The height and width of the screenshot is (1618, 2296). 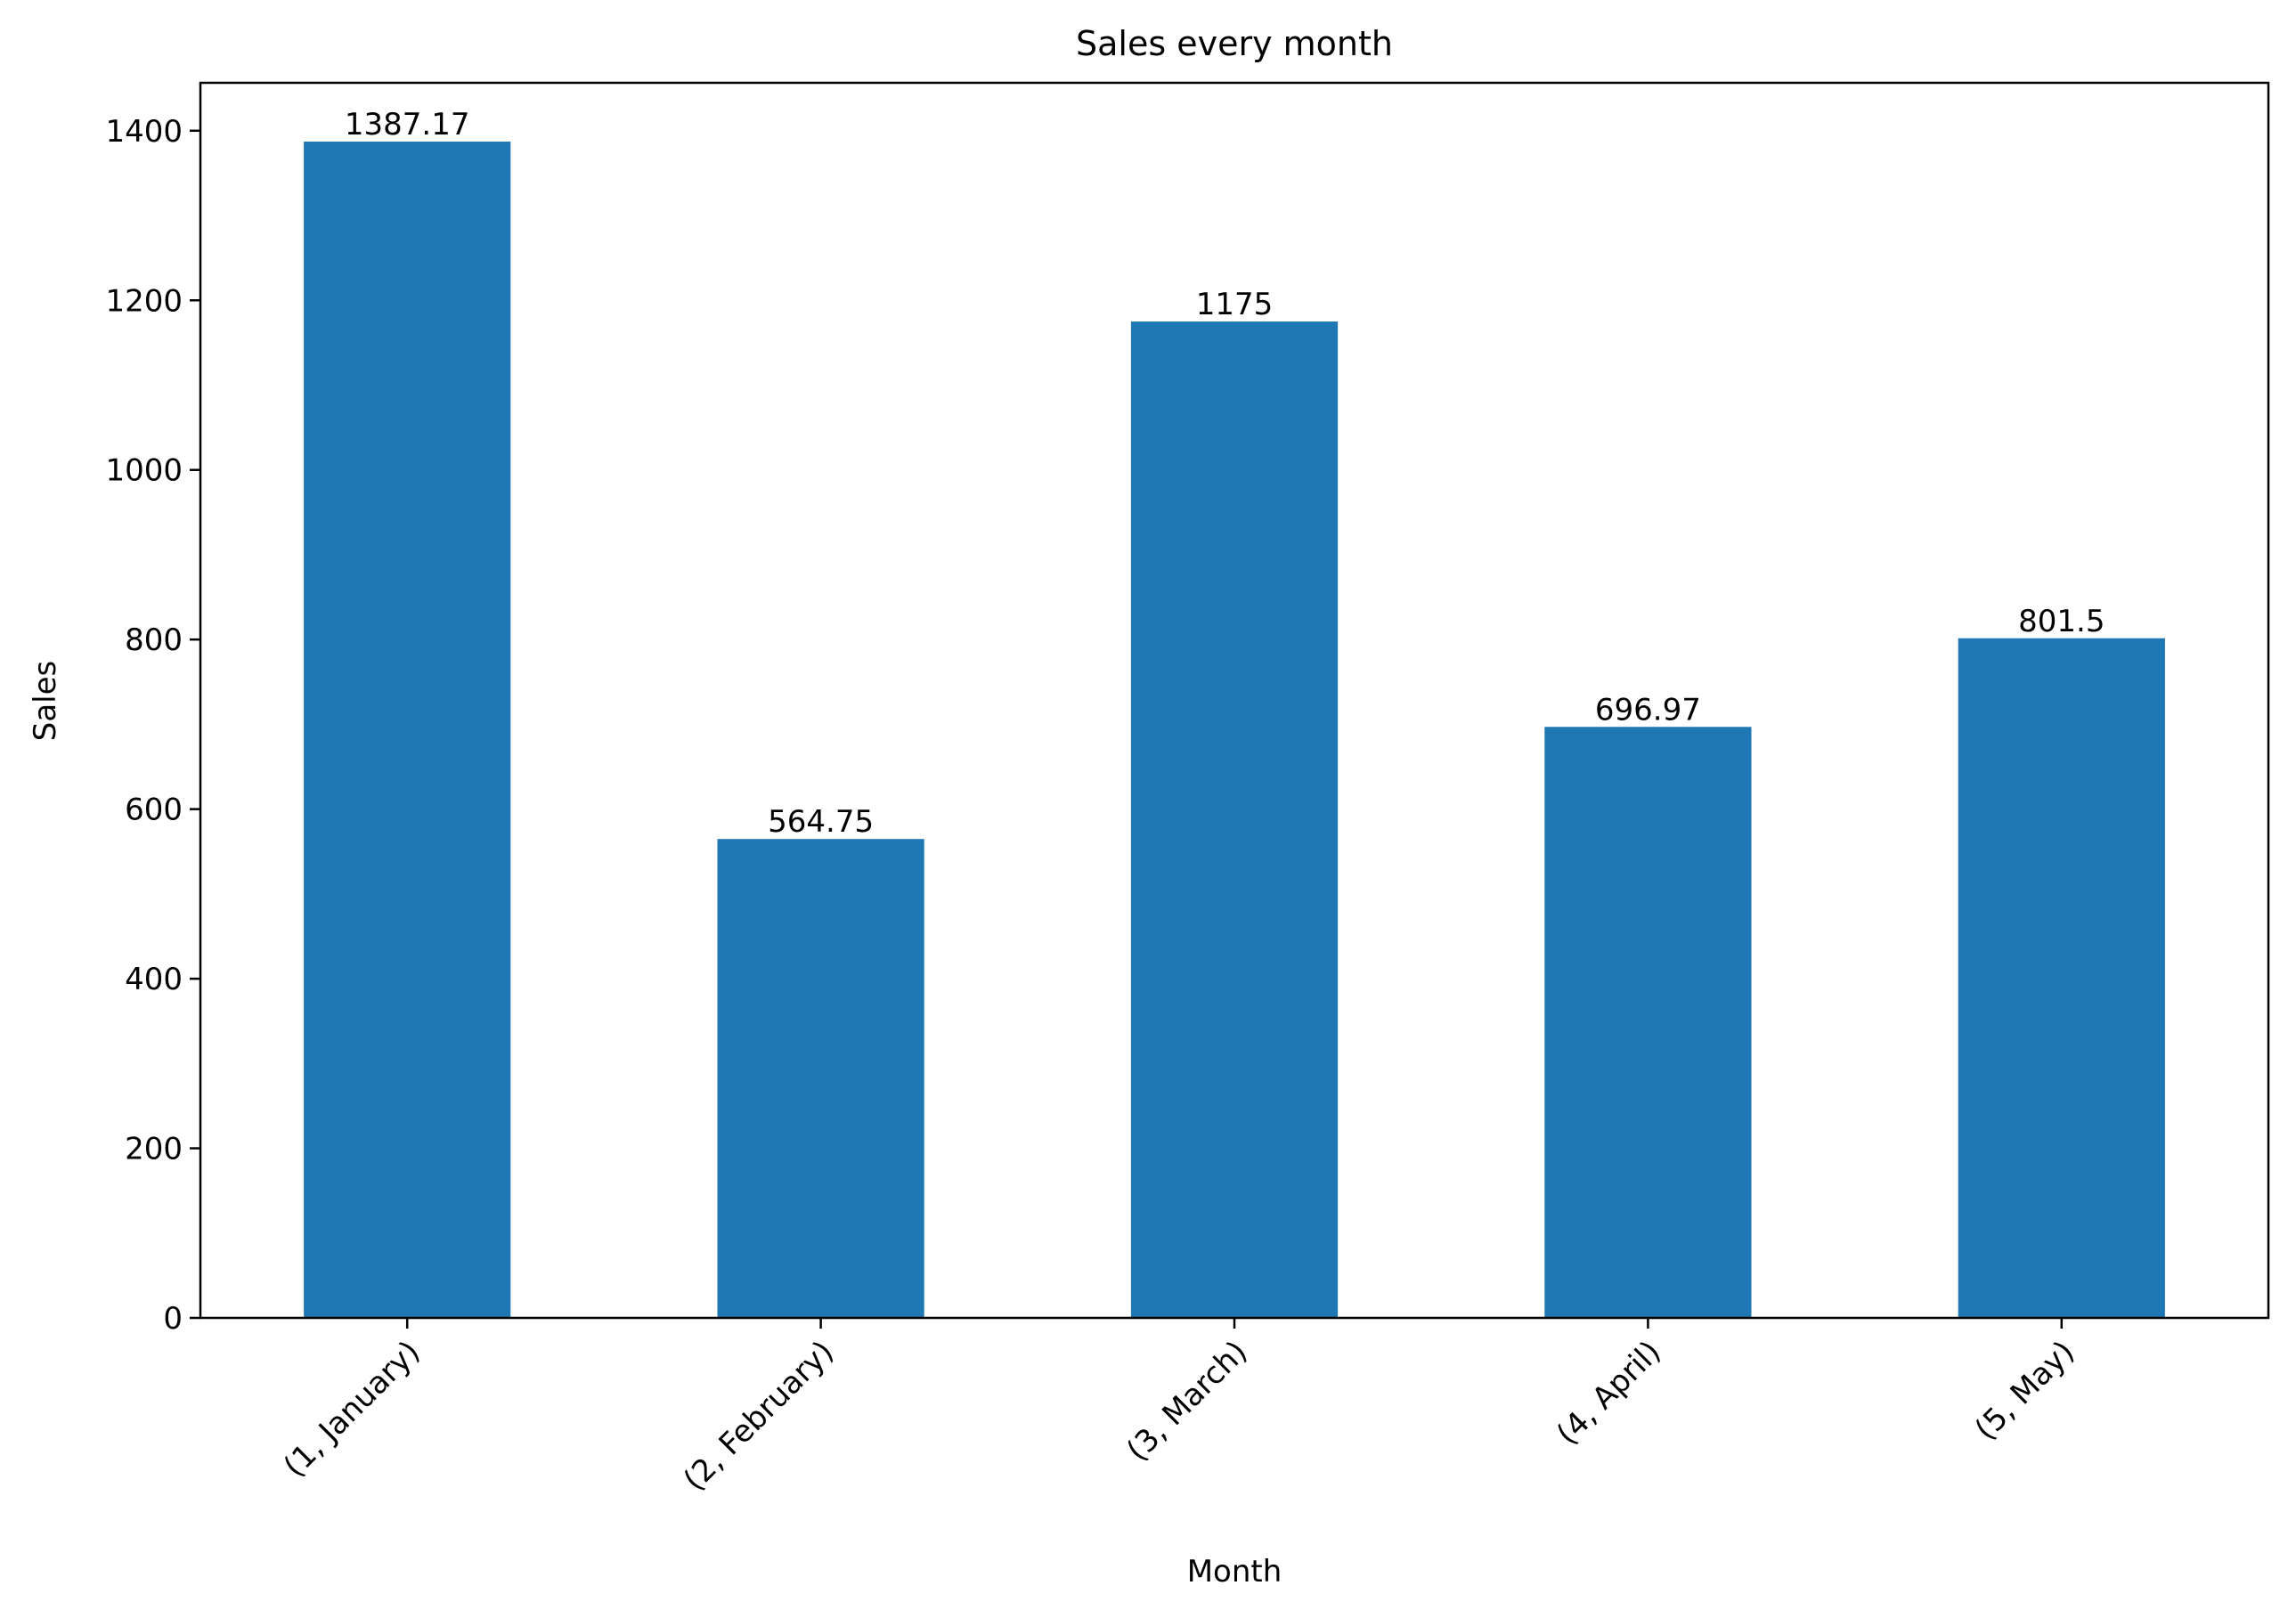 What do you see at coordinates (1234, 1572) in the screenshot?
I see `x-axis-label: Month` at bounding box center [1234, 1572].